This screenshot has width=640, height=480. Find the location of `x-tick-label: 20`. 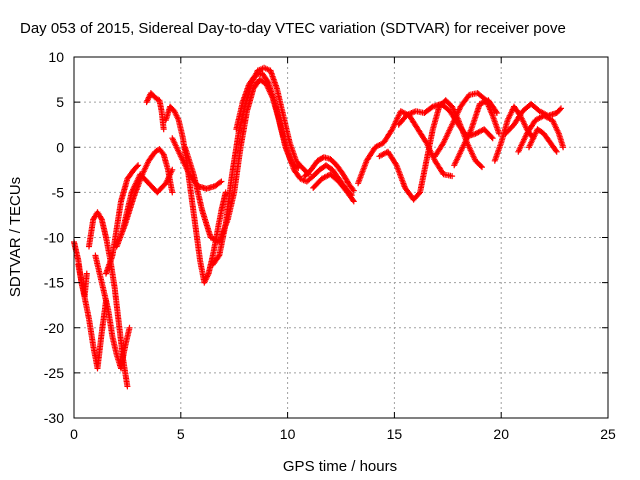

x-tick-label: 20 is located at coordinates (501, 434).